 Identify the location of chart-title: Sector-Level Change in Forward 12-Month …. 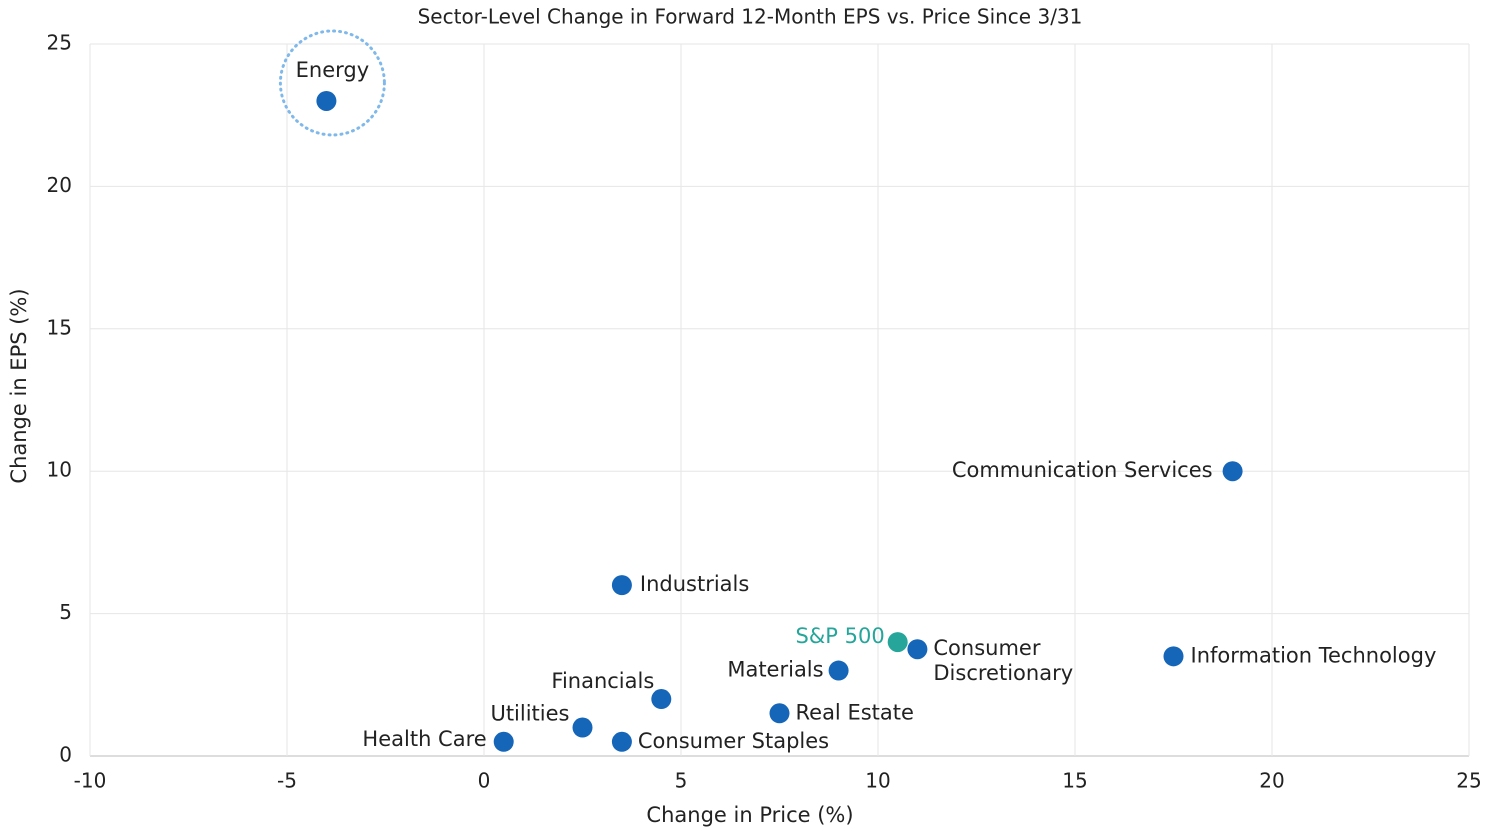
(750, 17).